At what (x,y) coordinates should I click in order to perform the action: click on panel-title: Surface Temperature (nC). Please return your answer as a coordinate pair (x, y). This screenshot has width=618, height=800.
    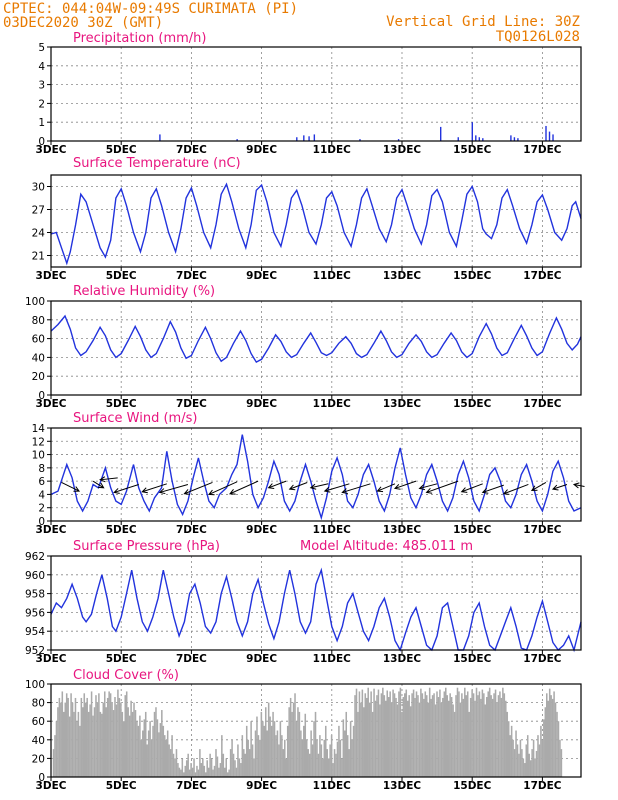
    Looking at the image, I should click on (157, 163).